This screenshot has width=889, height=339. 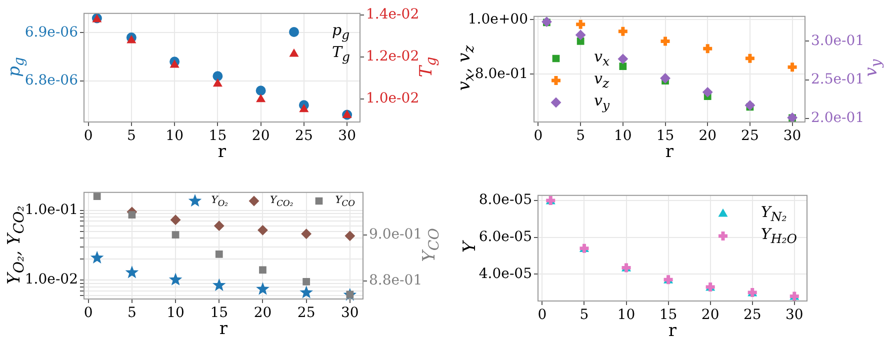 I want to click on y-tick-label: 4.0e-05, so click(x=505, y=274).